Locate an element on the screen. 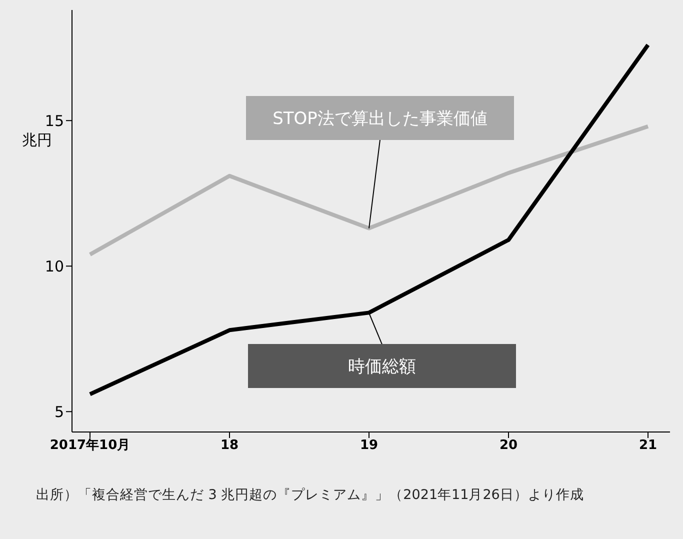  y-tick-label: 15 is located at coordinates (54, 121).